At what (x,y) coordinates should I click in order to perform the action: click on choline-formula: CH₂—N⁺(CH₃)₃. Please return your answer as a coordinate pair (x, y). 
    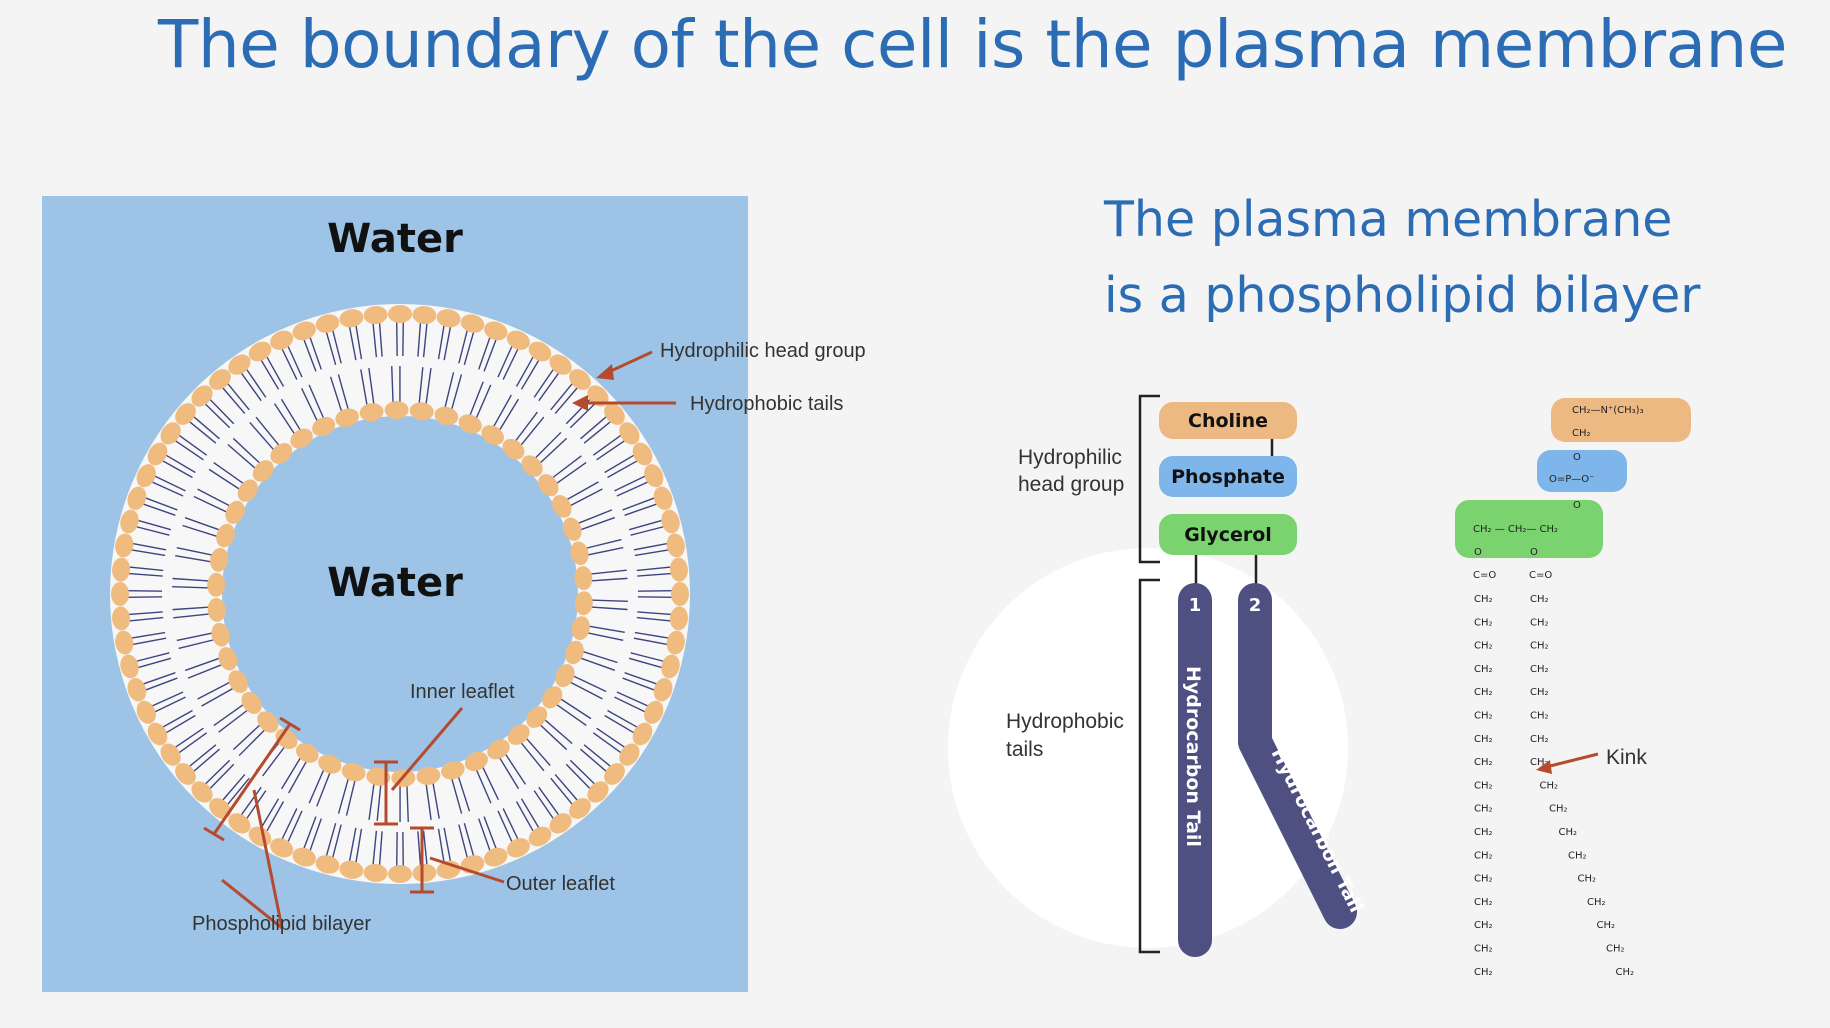
    Looking at the image, I should click on (1608, 410).